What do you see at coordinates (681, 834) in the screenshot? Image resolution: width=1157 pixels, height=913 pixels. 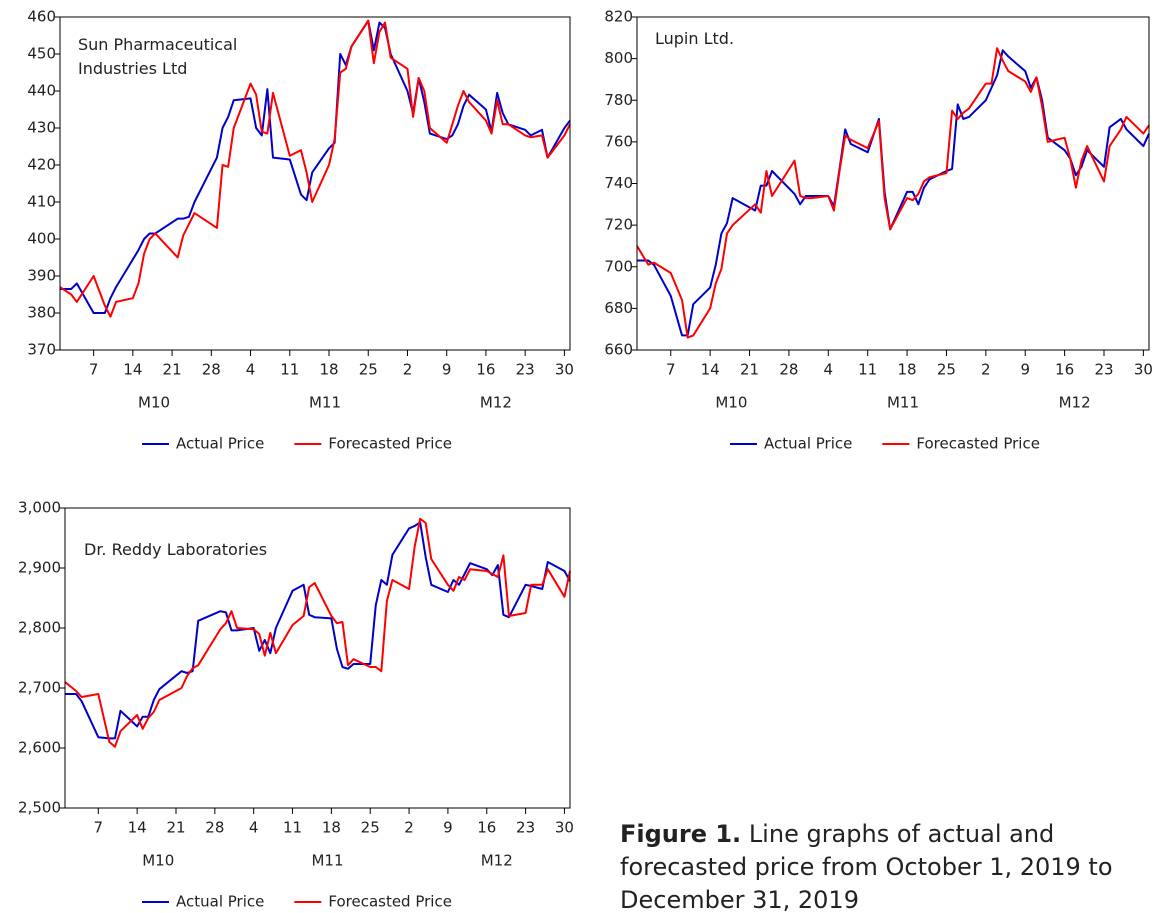 I see `caption-label: Figure 1.` at bounding box center [681, 834].